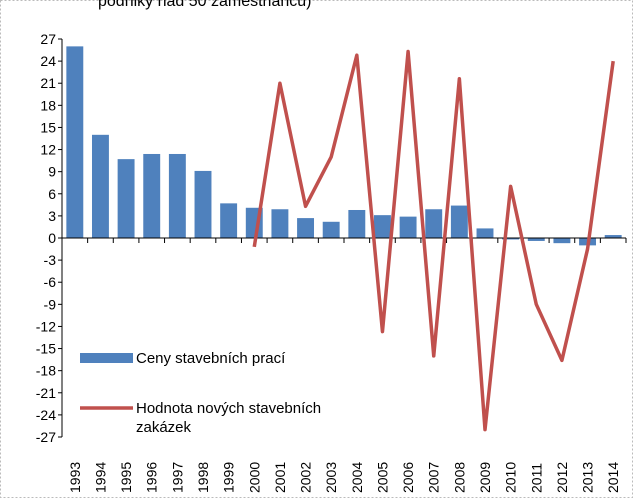  What do you see at coordinates (331, 477) in the screenshot?
I see `x-tick-label: 2003` at bounding box center [331, 477].